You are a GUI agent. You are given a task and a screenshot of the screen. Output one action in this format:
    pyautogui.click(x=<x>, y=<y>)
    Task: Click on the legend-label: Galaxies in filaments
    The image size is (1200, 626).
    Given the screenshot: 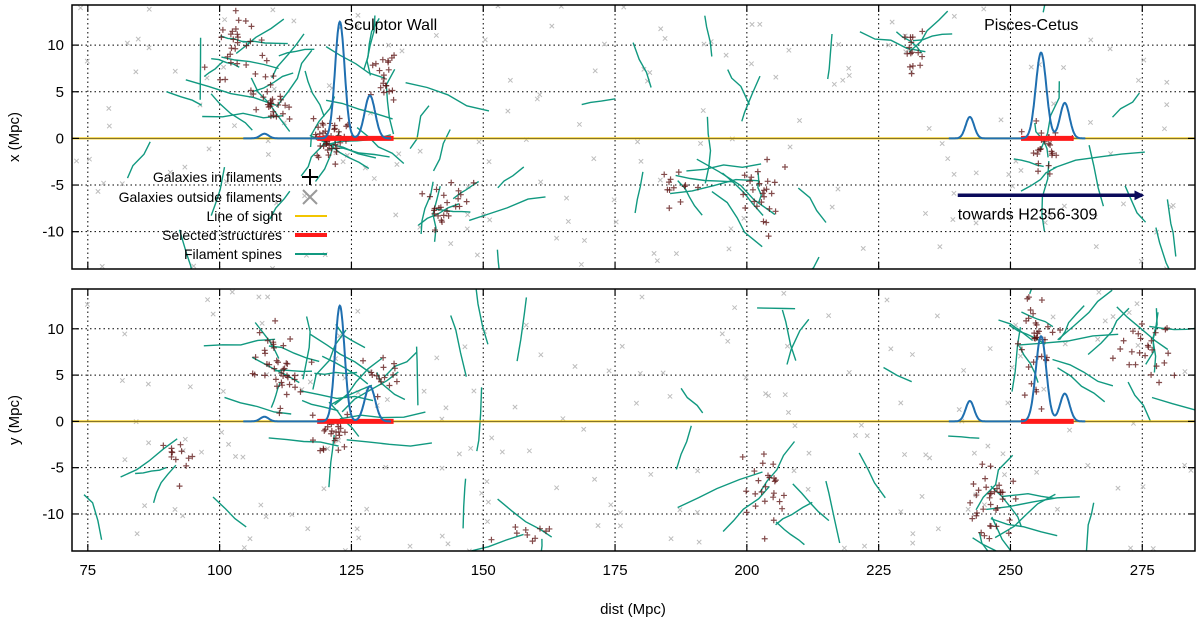 What is the action you would take?
    pyautogui.click(x=217, y=177)
    